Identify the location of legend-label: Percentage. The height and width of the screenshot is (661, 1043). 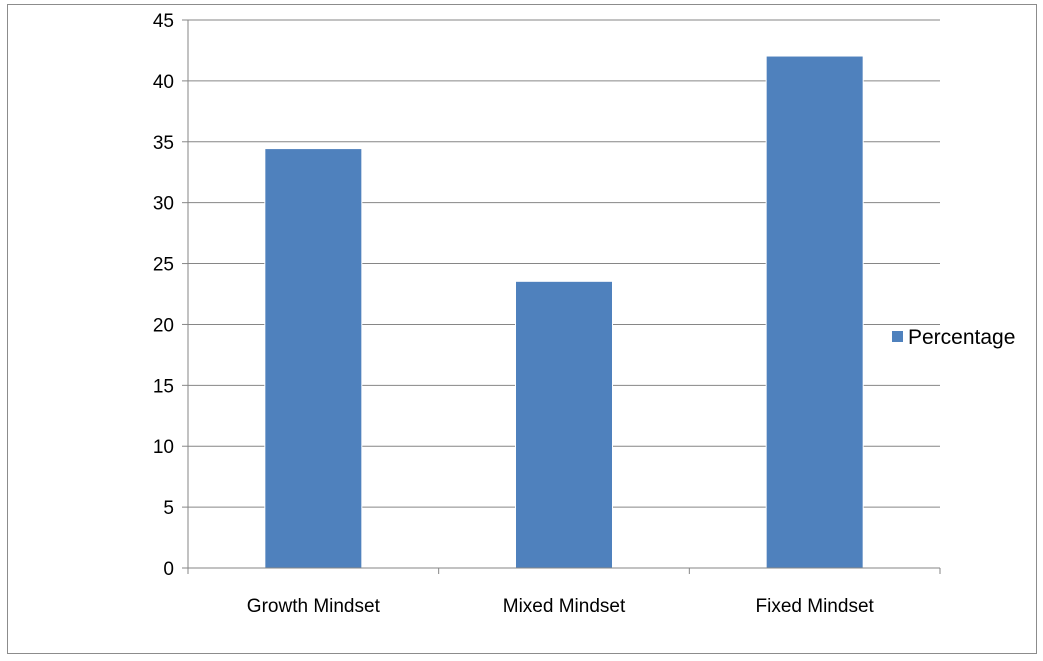
(961, 337).